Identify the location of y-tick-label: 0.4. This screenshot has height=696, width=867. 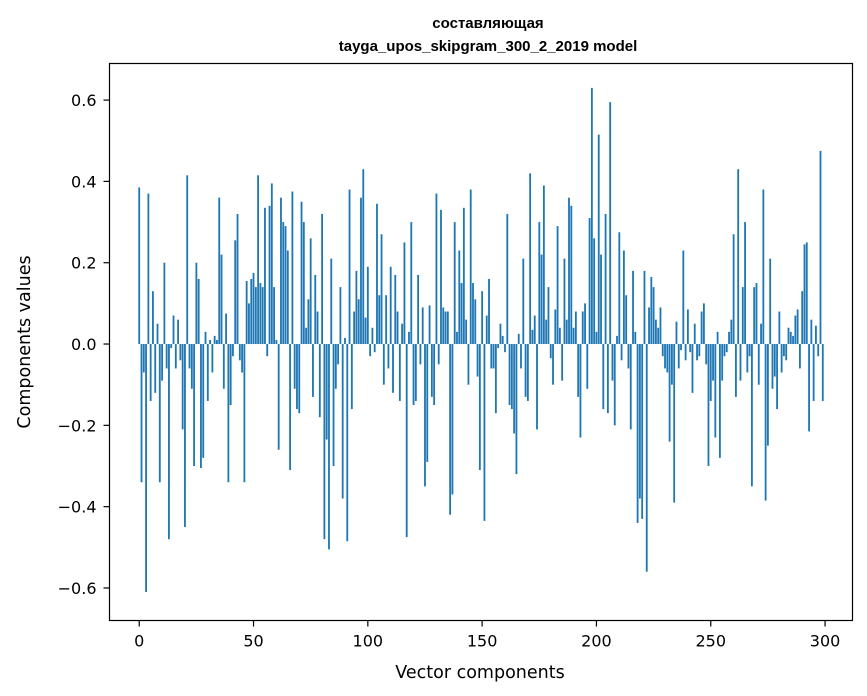
(83, 181).